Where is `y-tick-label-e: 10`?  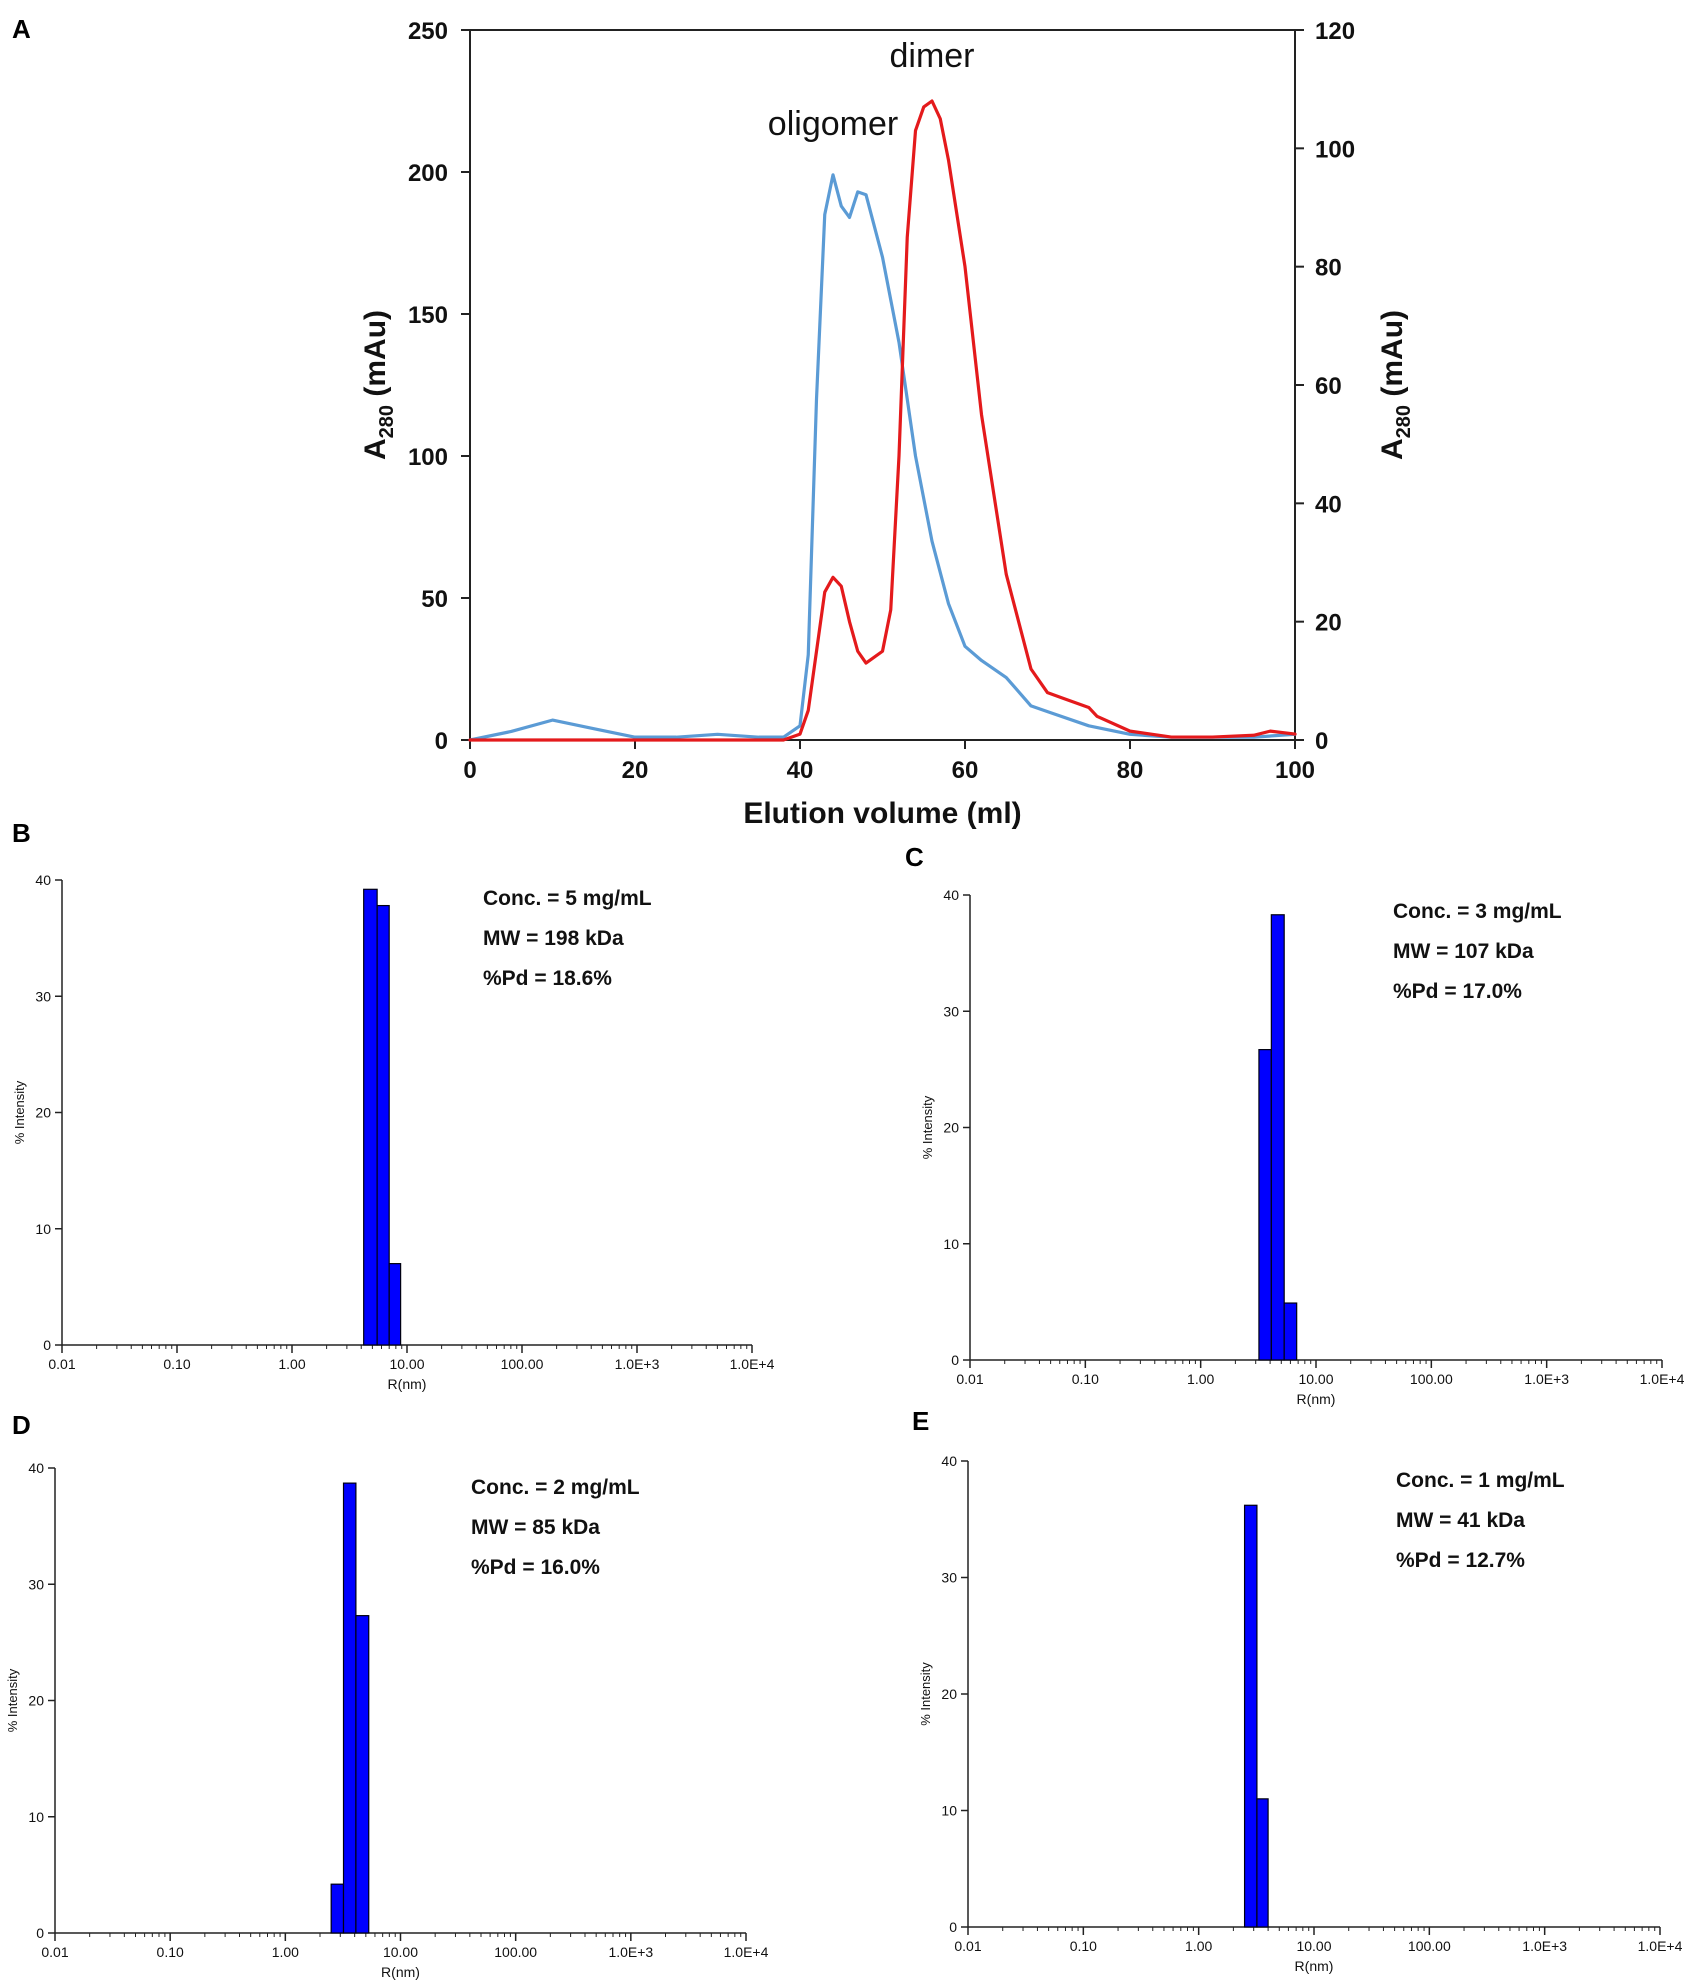
y-tick-label-e: 10 is located at coordinates (949, 1811).